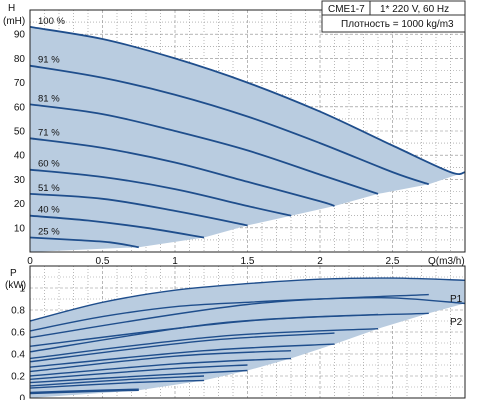 Image resolution: width=500 pixels, height=400 pixels. I want to click on speed-percent-label: 60 %, so click(49, 164).